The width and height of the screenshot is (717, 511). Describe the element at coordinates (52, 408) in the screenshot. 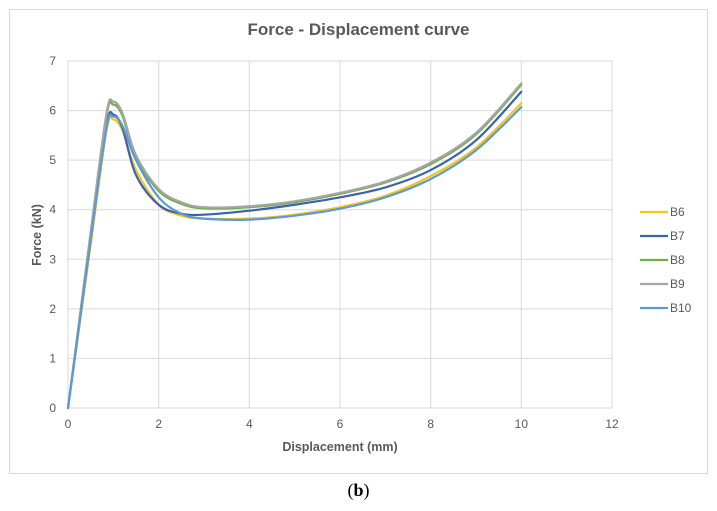

I see `y-tick-label: 0` at that location.